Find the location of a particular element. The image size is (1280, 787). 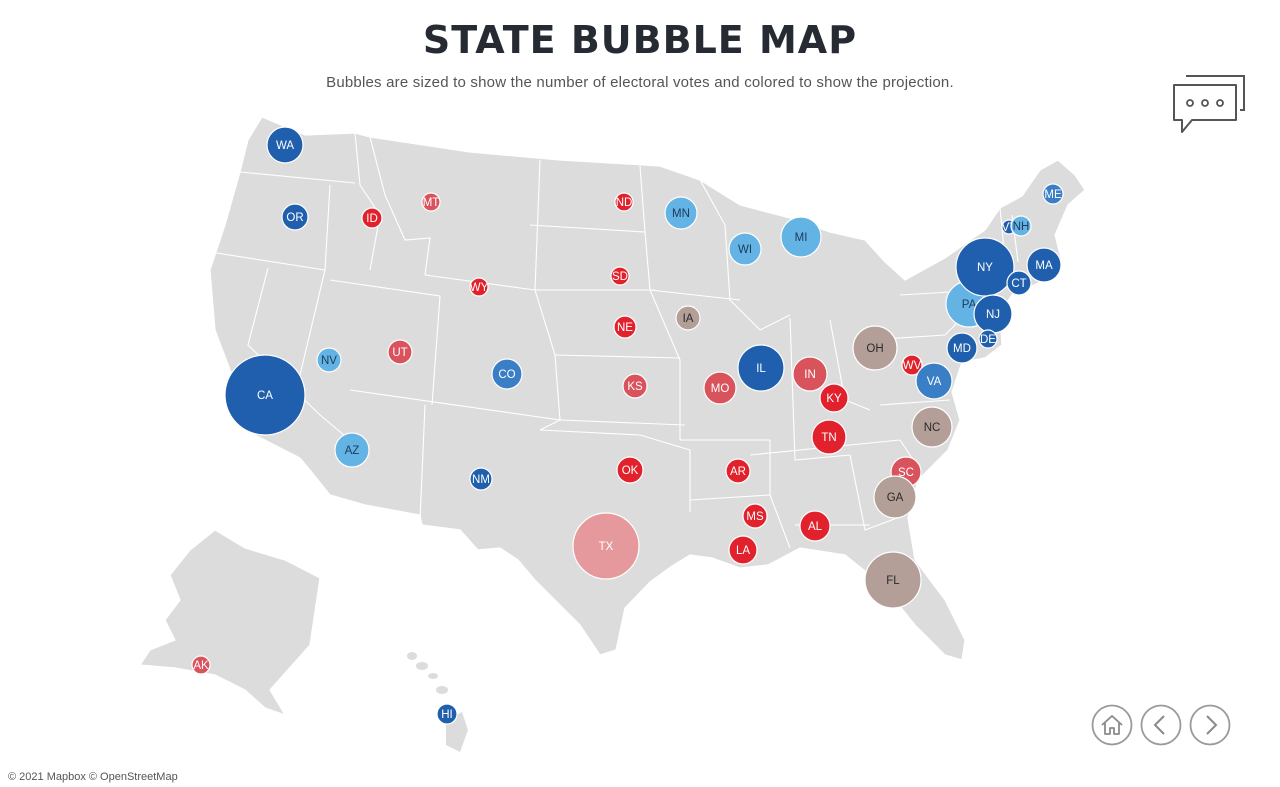

state-bubble-ny: NY is located at coordinates (985, 267).